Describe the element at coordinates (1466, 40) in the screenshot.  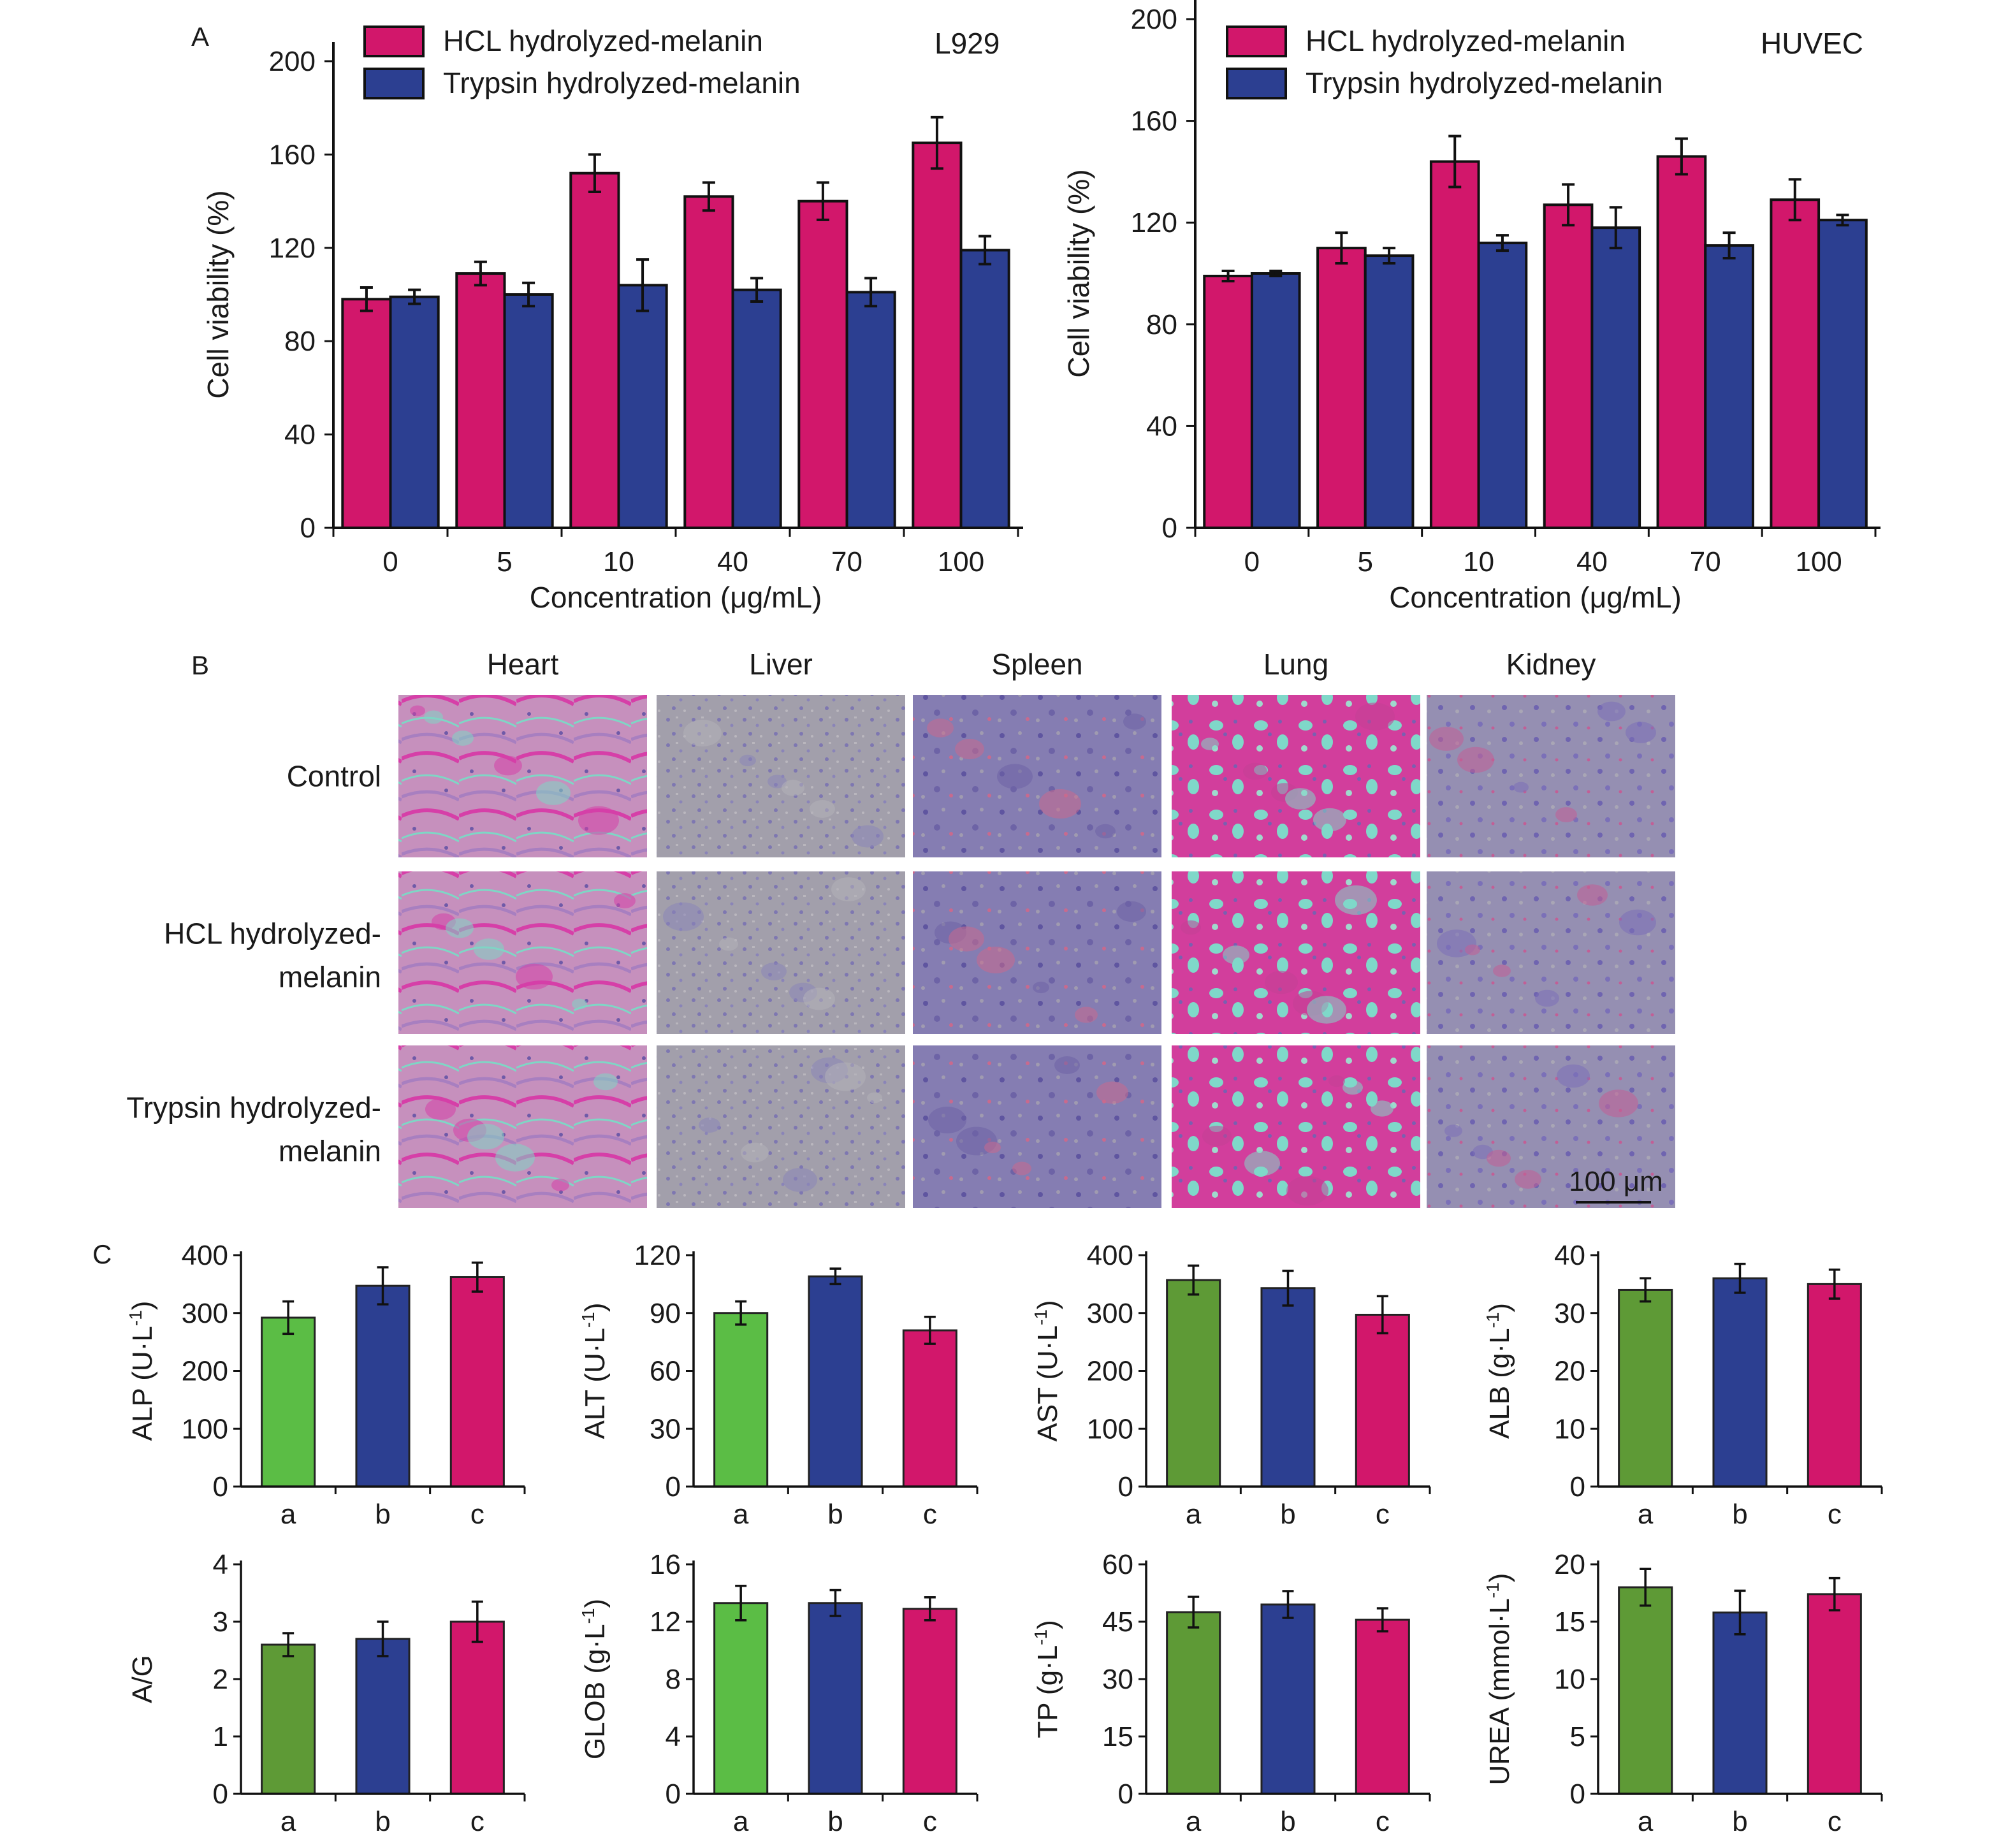
I see `legend-label-hcl: HCL hydrolyzed-melanin` at that location.